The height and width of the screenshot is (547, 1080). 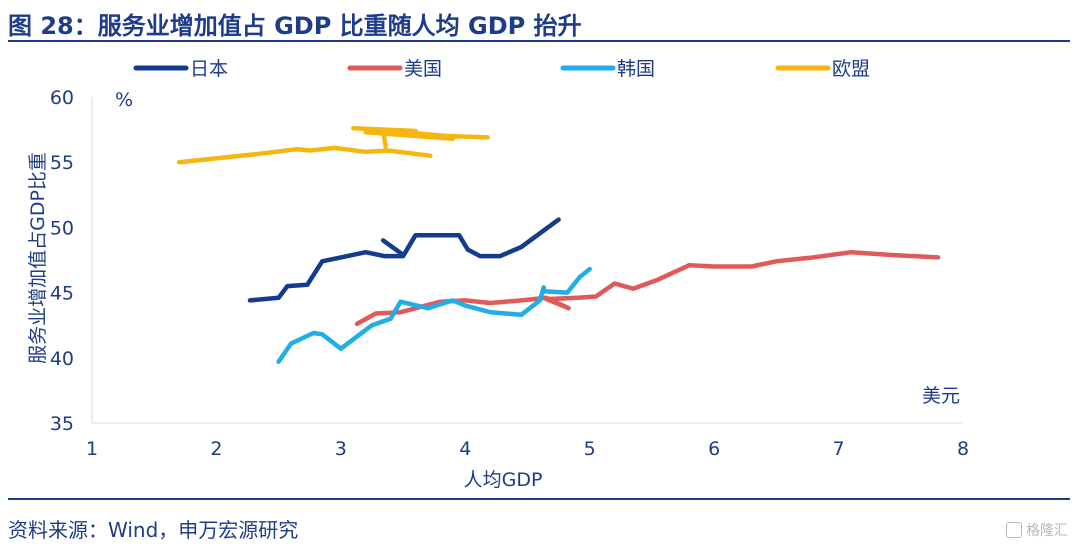 What do you see at coordinates (92, 449) in the screenshot?
I see `x-tick-label: 1` at bounding box center [92, 449].